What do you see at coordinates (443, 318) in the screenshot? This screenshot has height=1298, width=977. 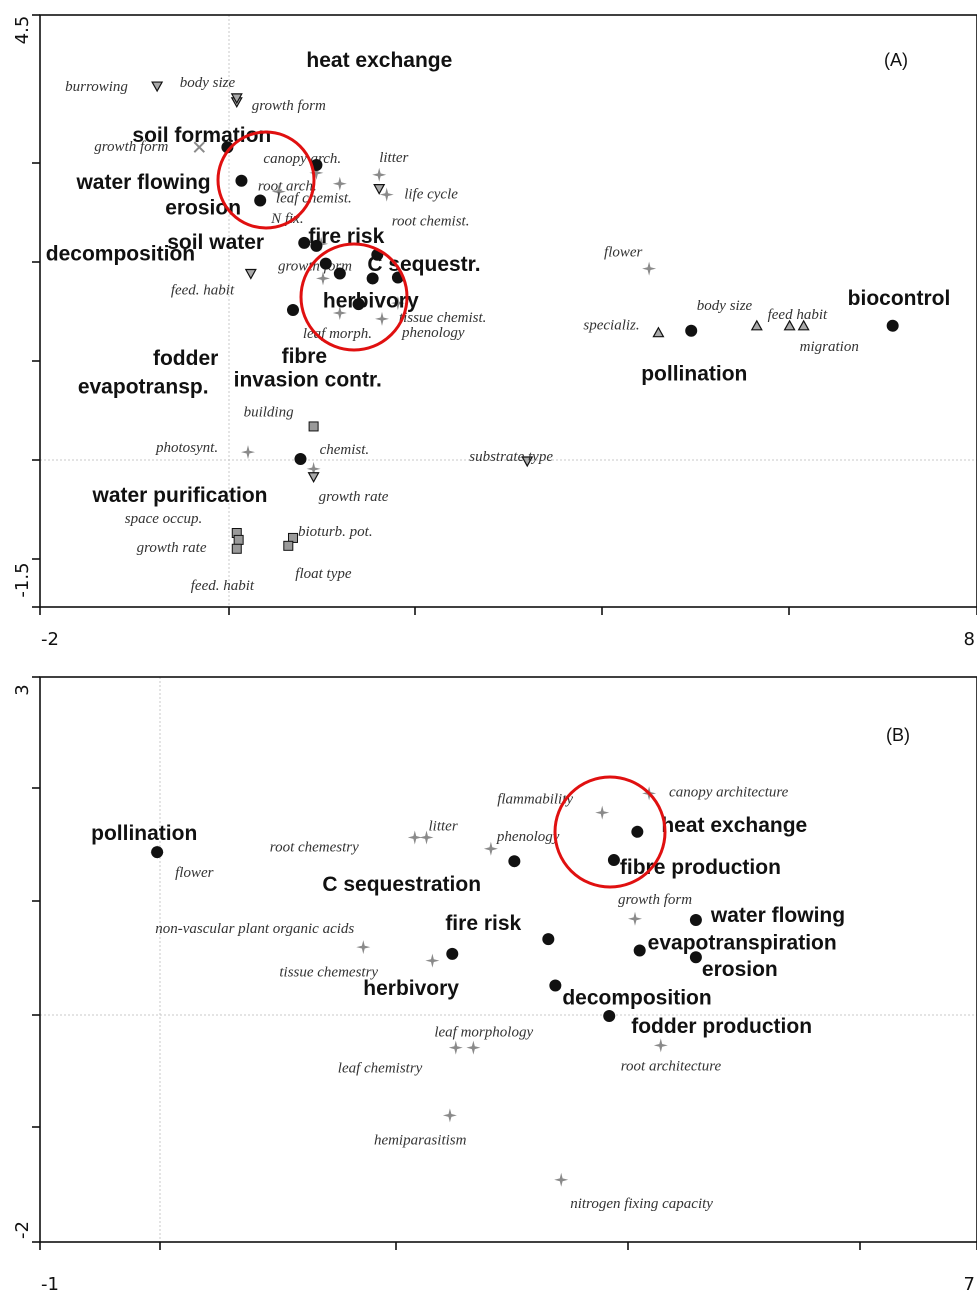 I see `trait-label: tissue chemist.` at bounding box center [443, 318].